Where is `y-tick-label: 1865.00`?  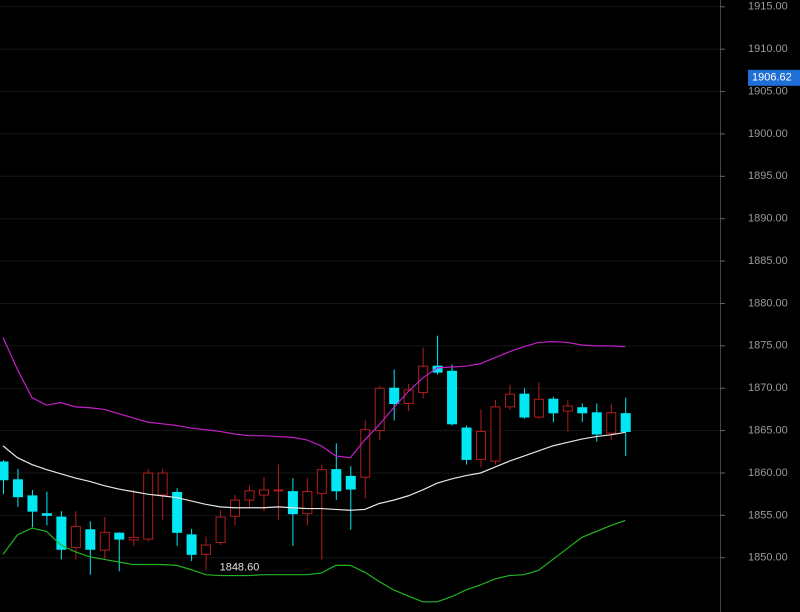
y-tick-label: 1865.00 is located at coordinates (768, 431).